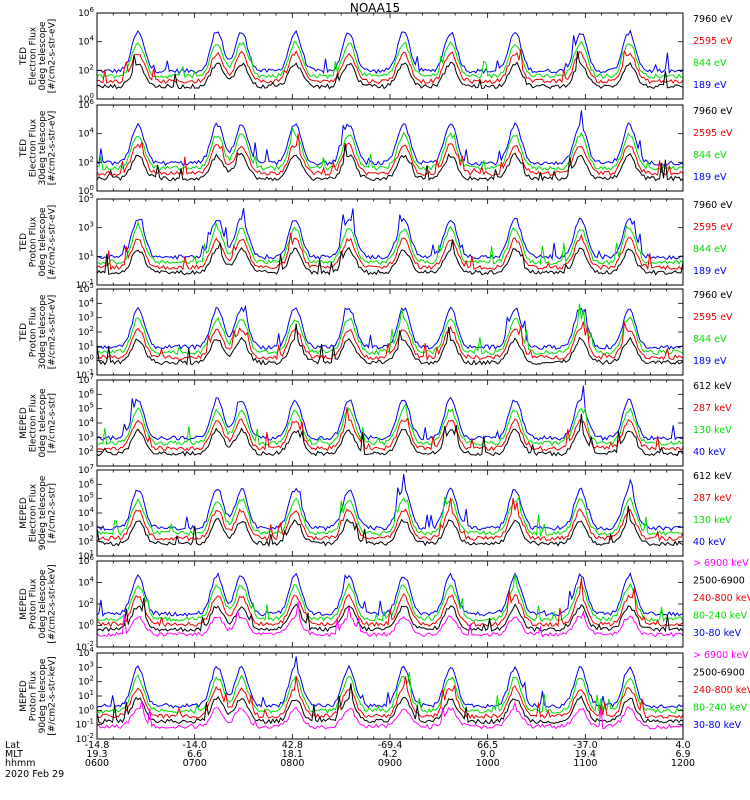  What do you see at coordinates (390, 763) in the screenshot?
I see `x-row-value: 0900` at bounding box center [390, 763].